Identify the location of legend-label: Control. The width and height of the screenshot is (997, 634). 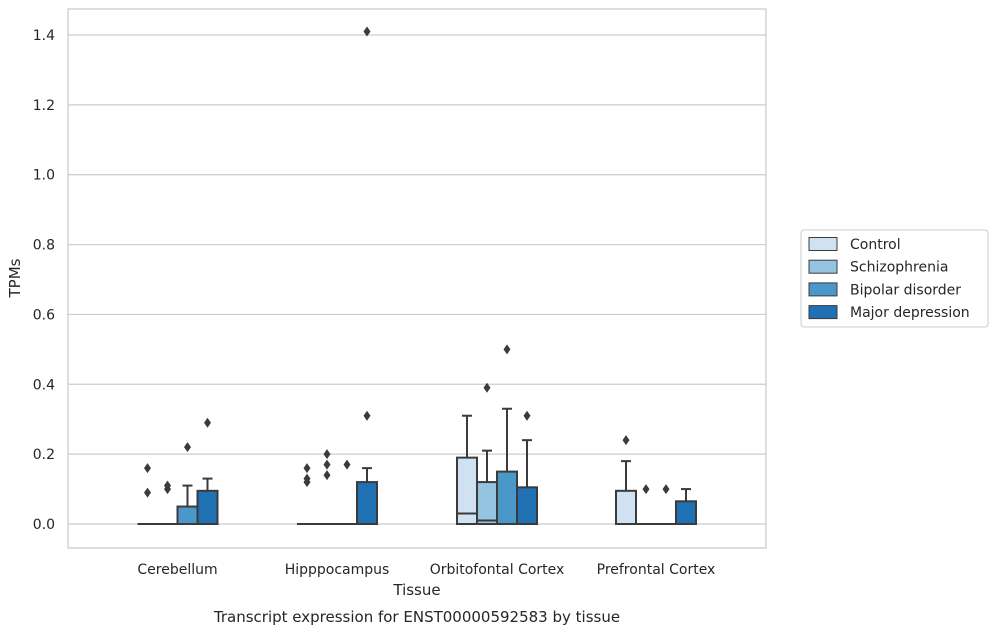
(875, 245).